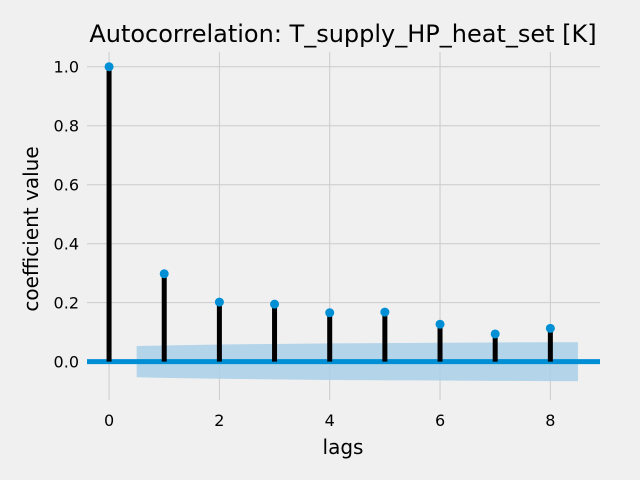  I want to click on x-axis-label: lags, so click(343, 447).